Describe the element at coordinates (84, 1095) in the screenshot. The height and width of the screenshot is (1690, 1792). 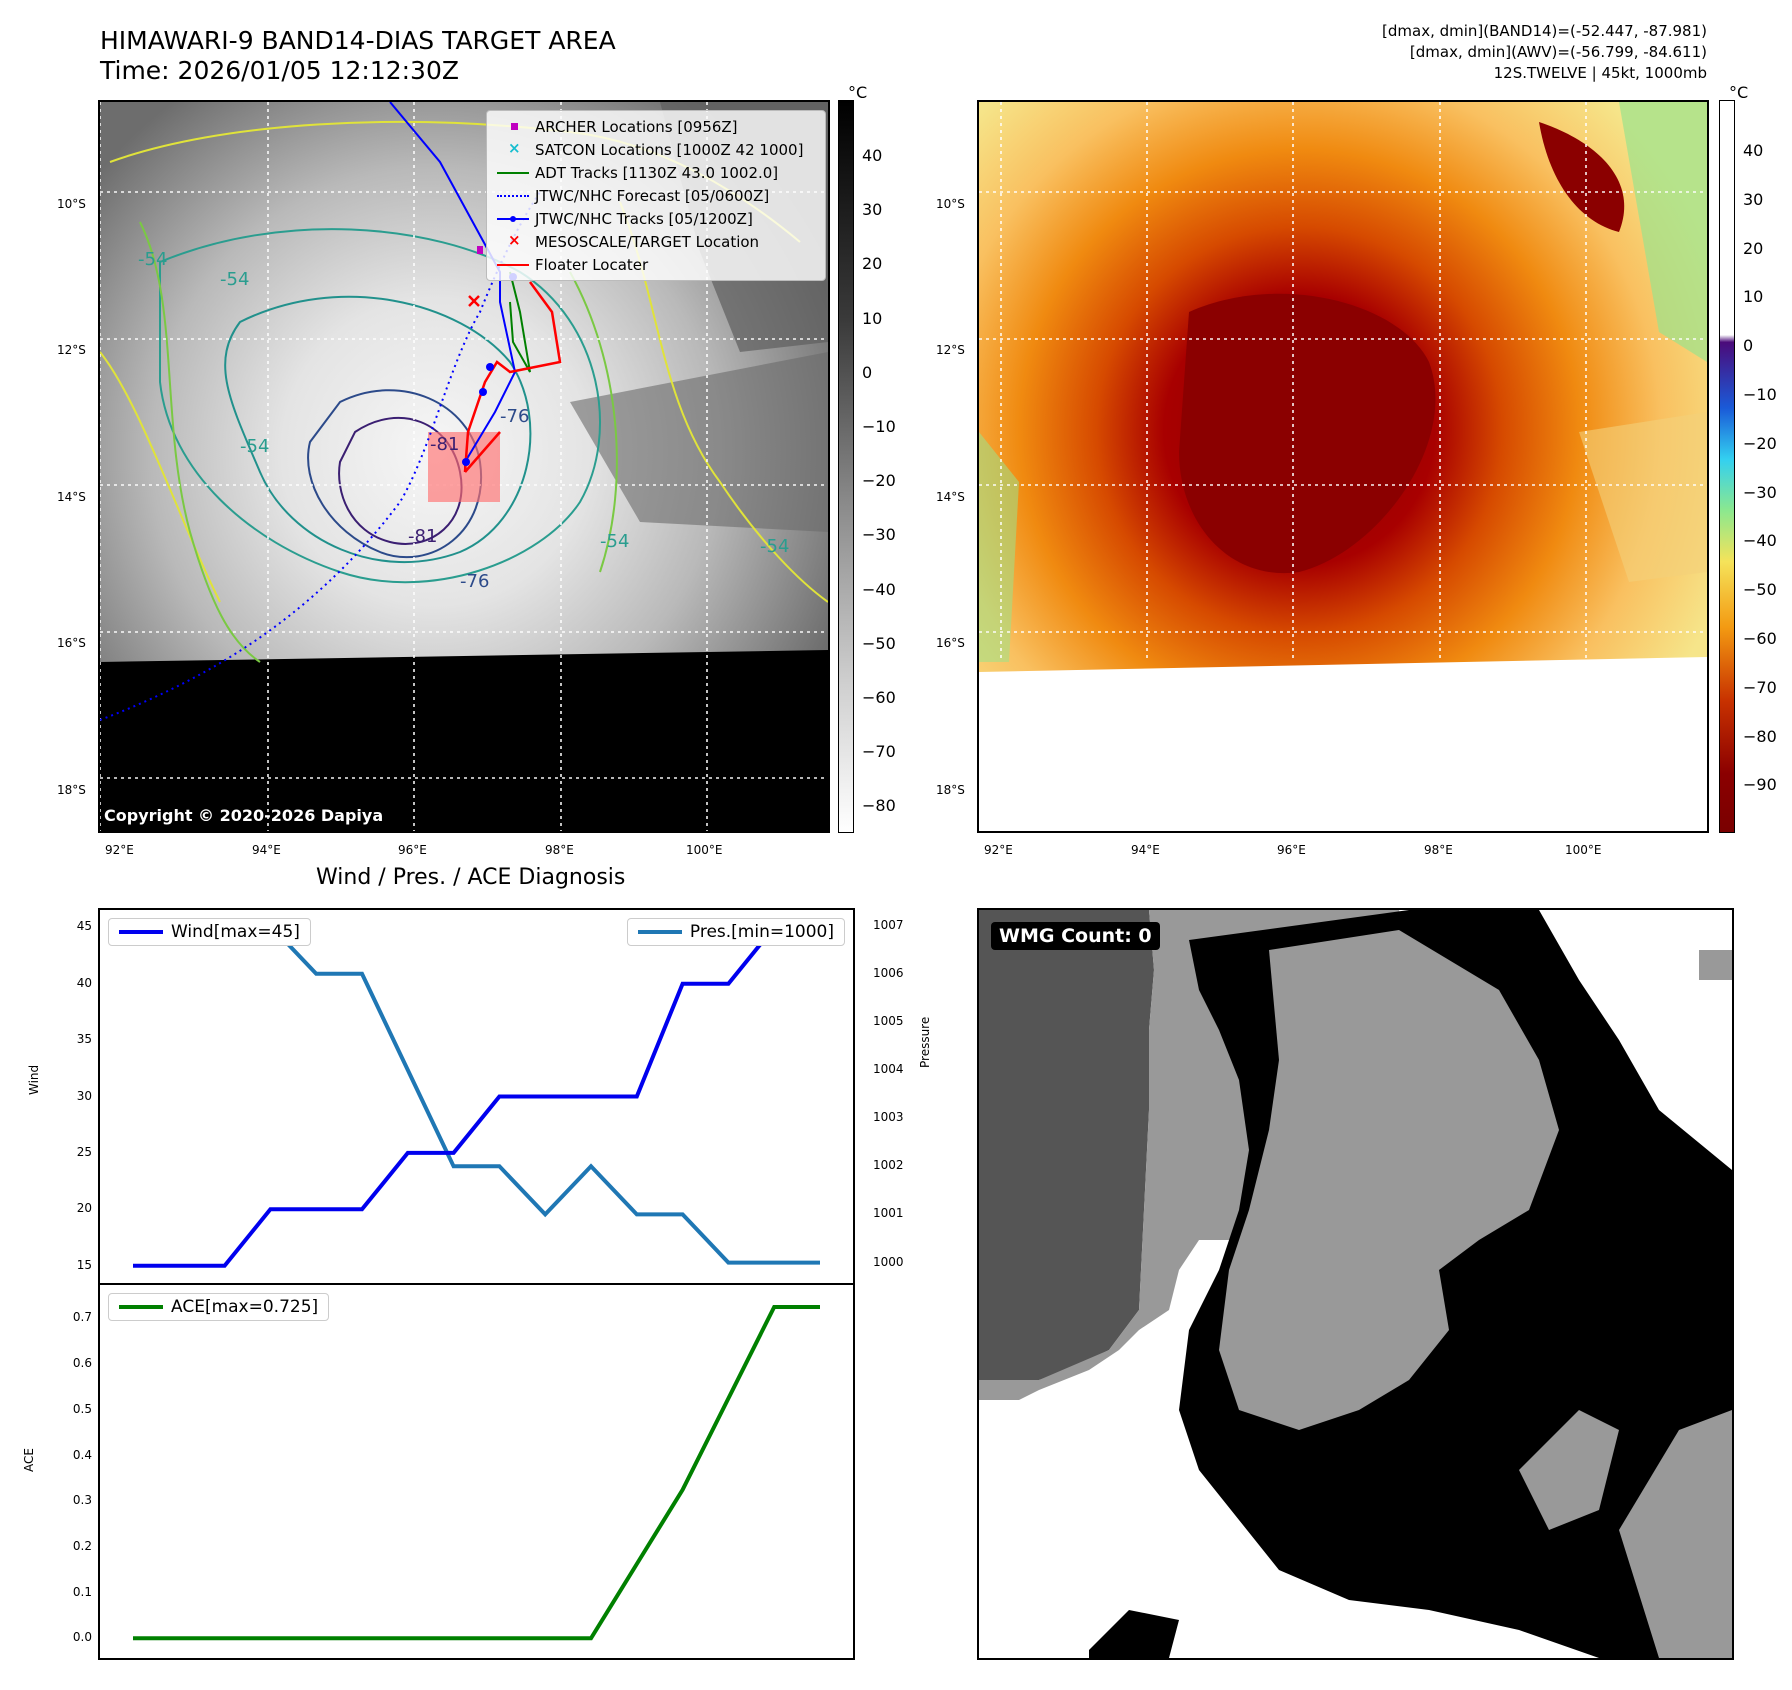
I see `wind-tick: 30` at that location.